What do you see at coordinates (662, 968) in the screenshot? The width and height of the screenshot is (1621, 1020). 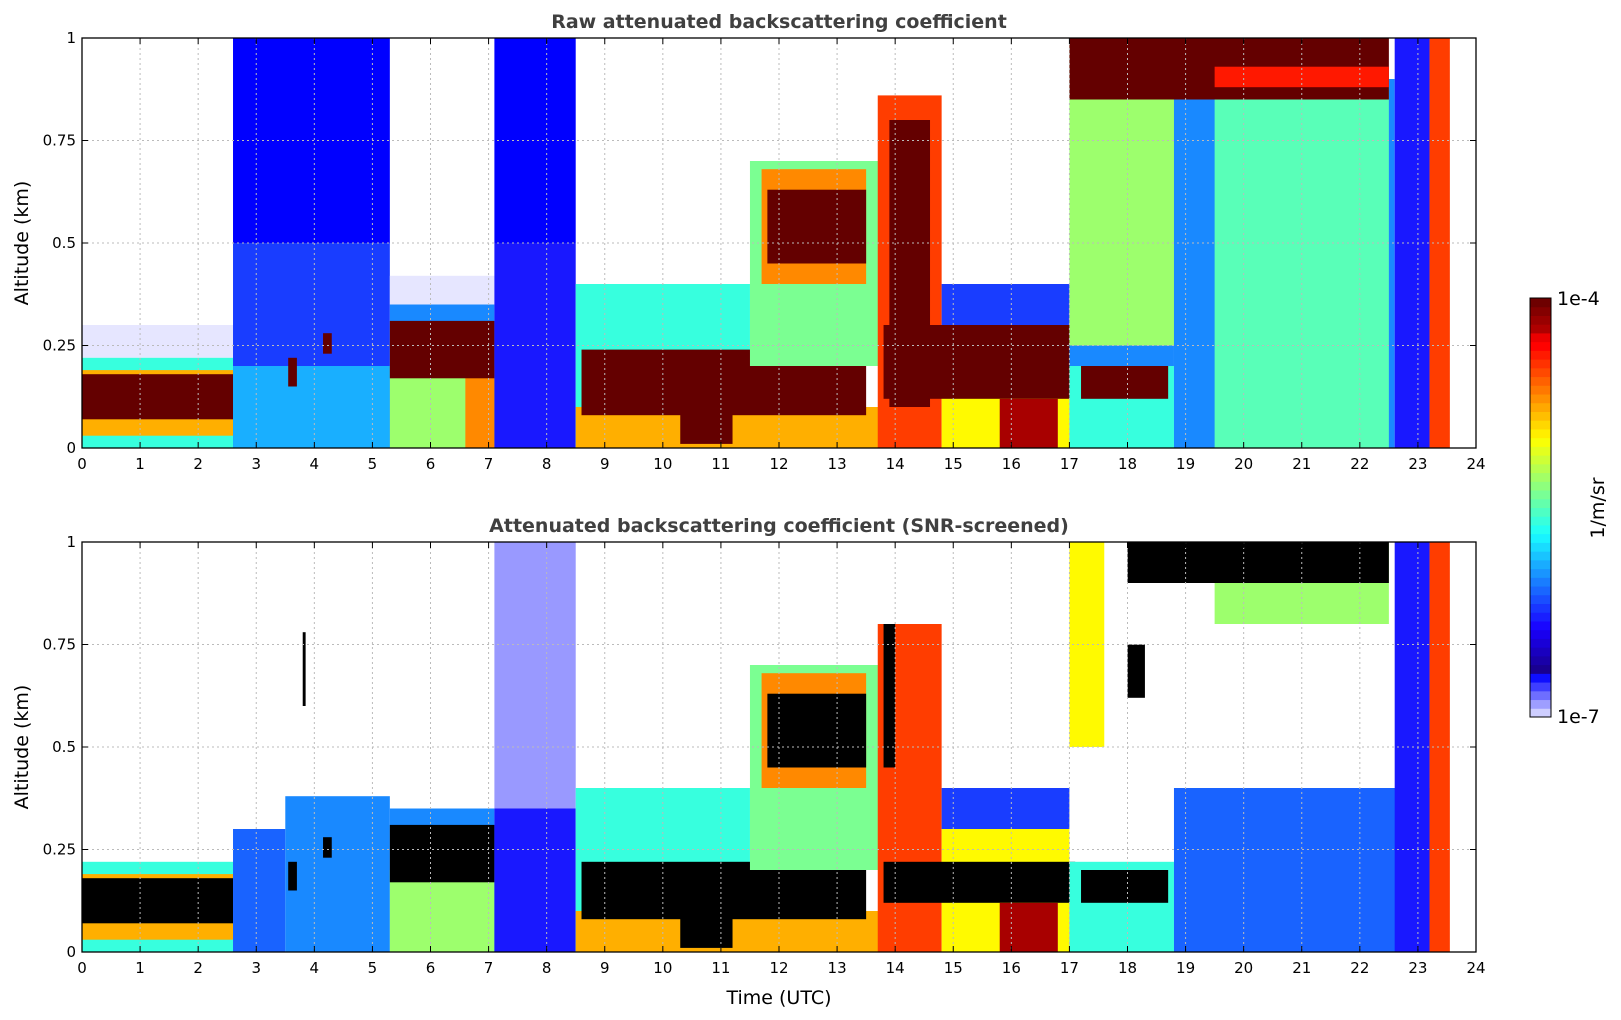 I see `x-tick-label: 10` at bounding box center [662, 968].